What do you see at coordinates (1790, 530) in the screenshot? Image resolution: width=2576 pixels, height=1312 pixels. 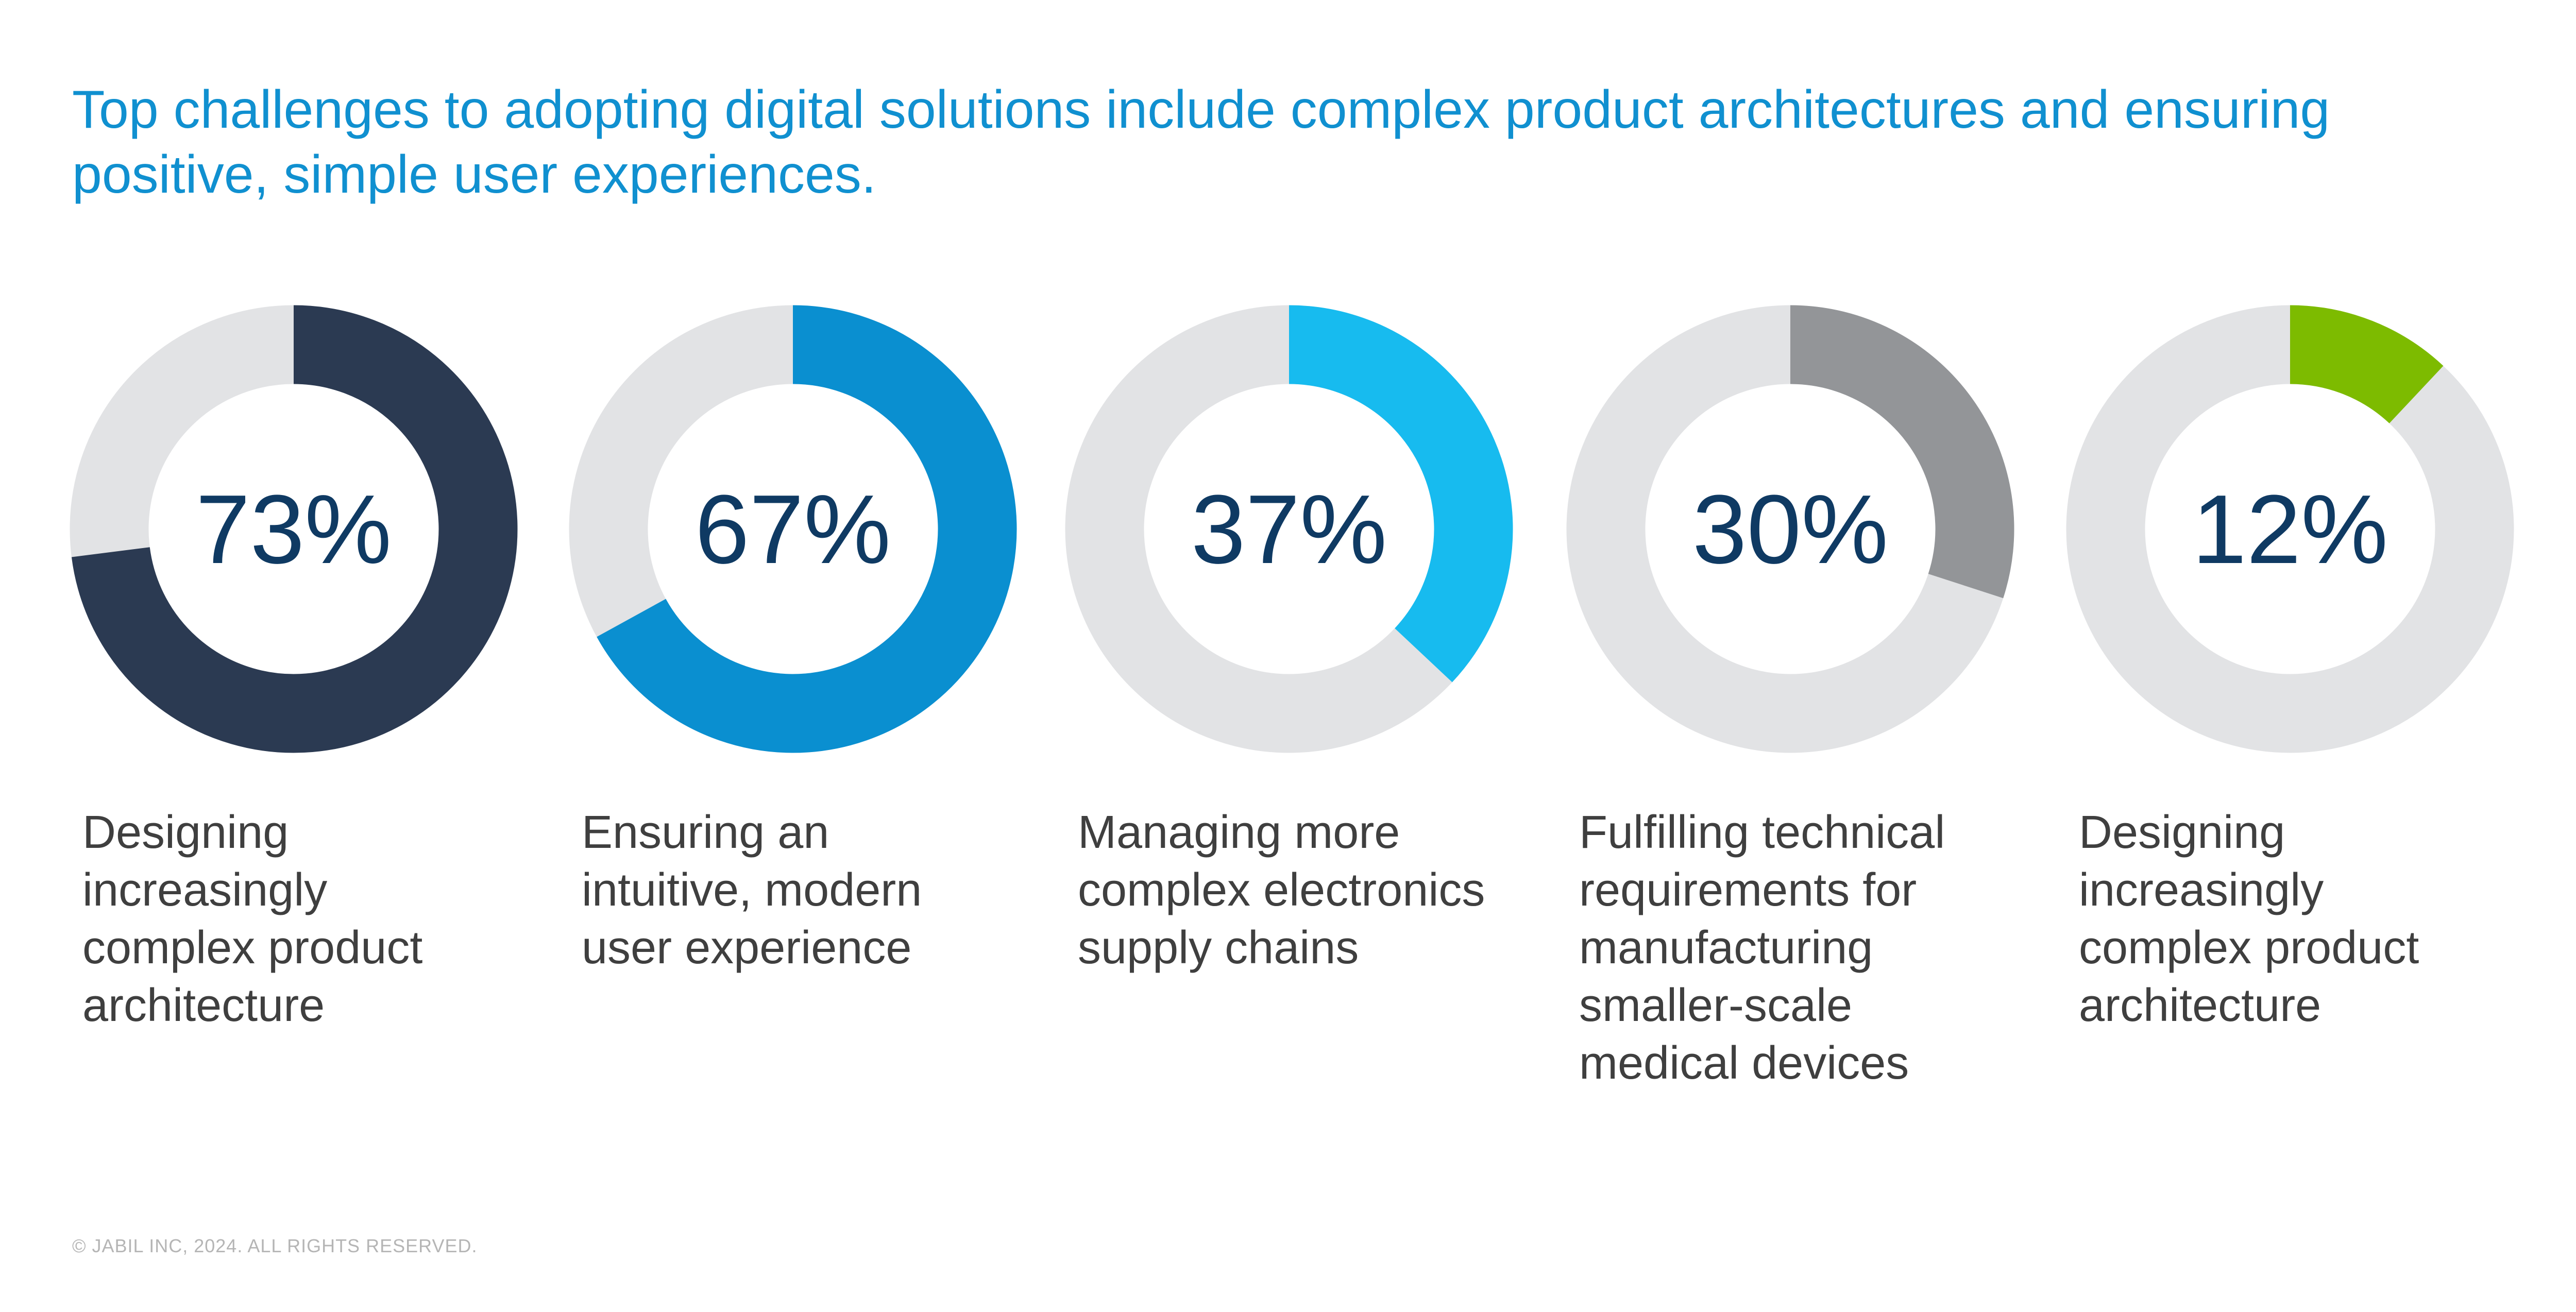 I see `donut-value-label: 30%` at bounding box center [1790, 530].